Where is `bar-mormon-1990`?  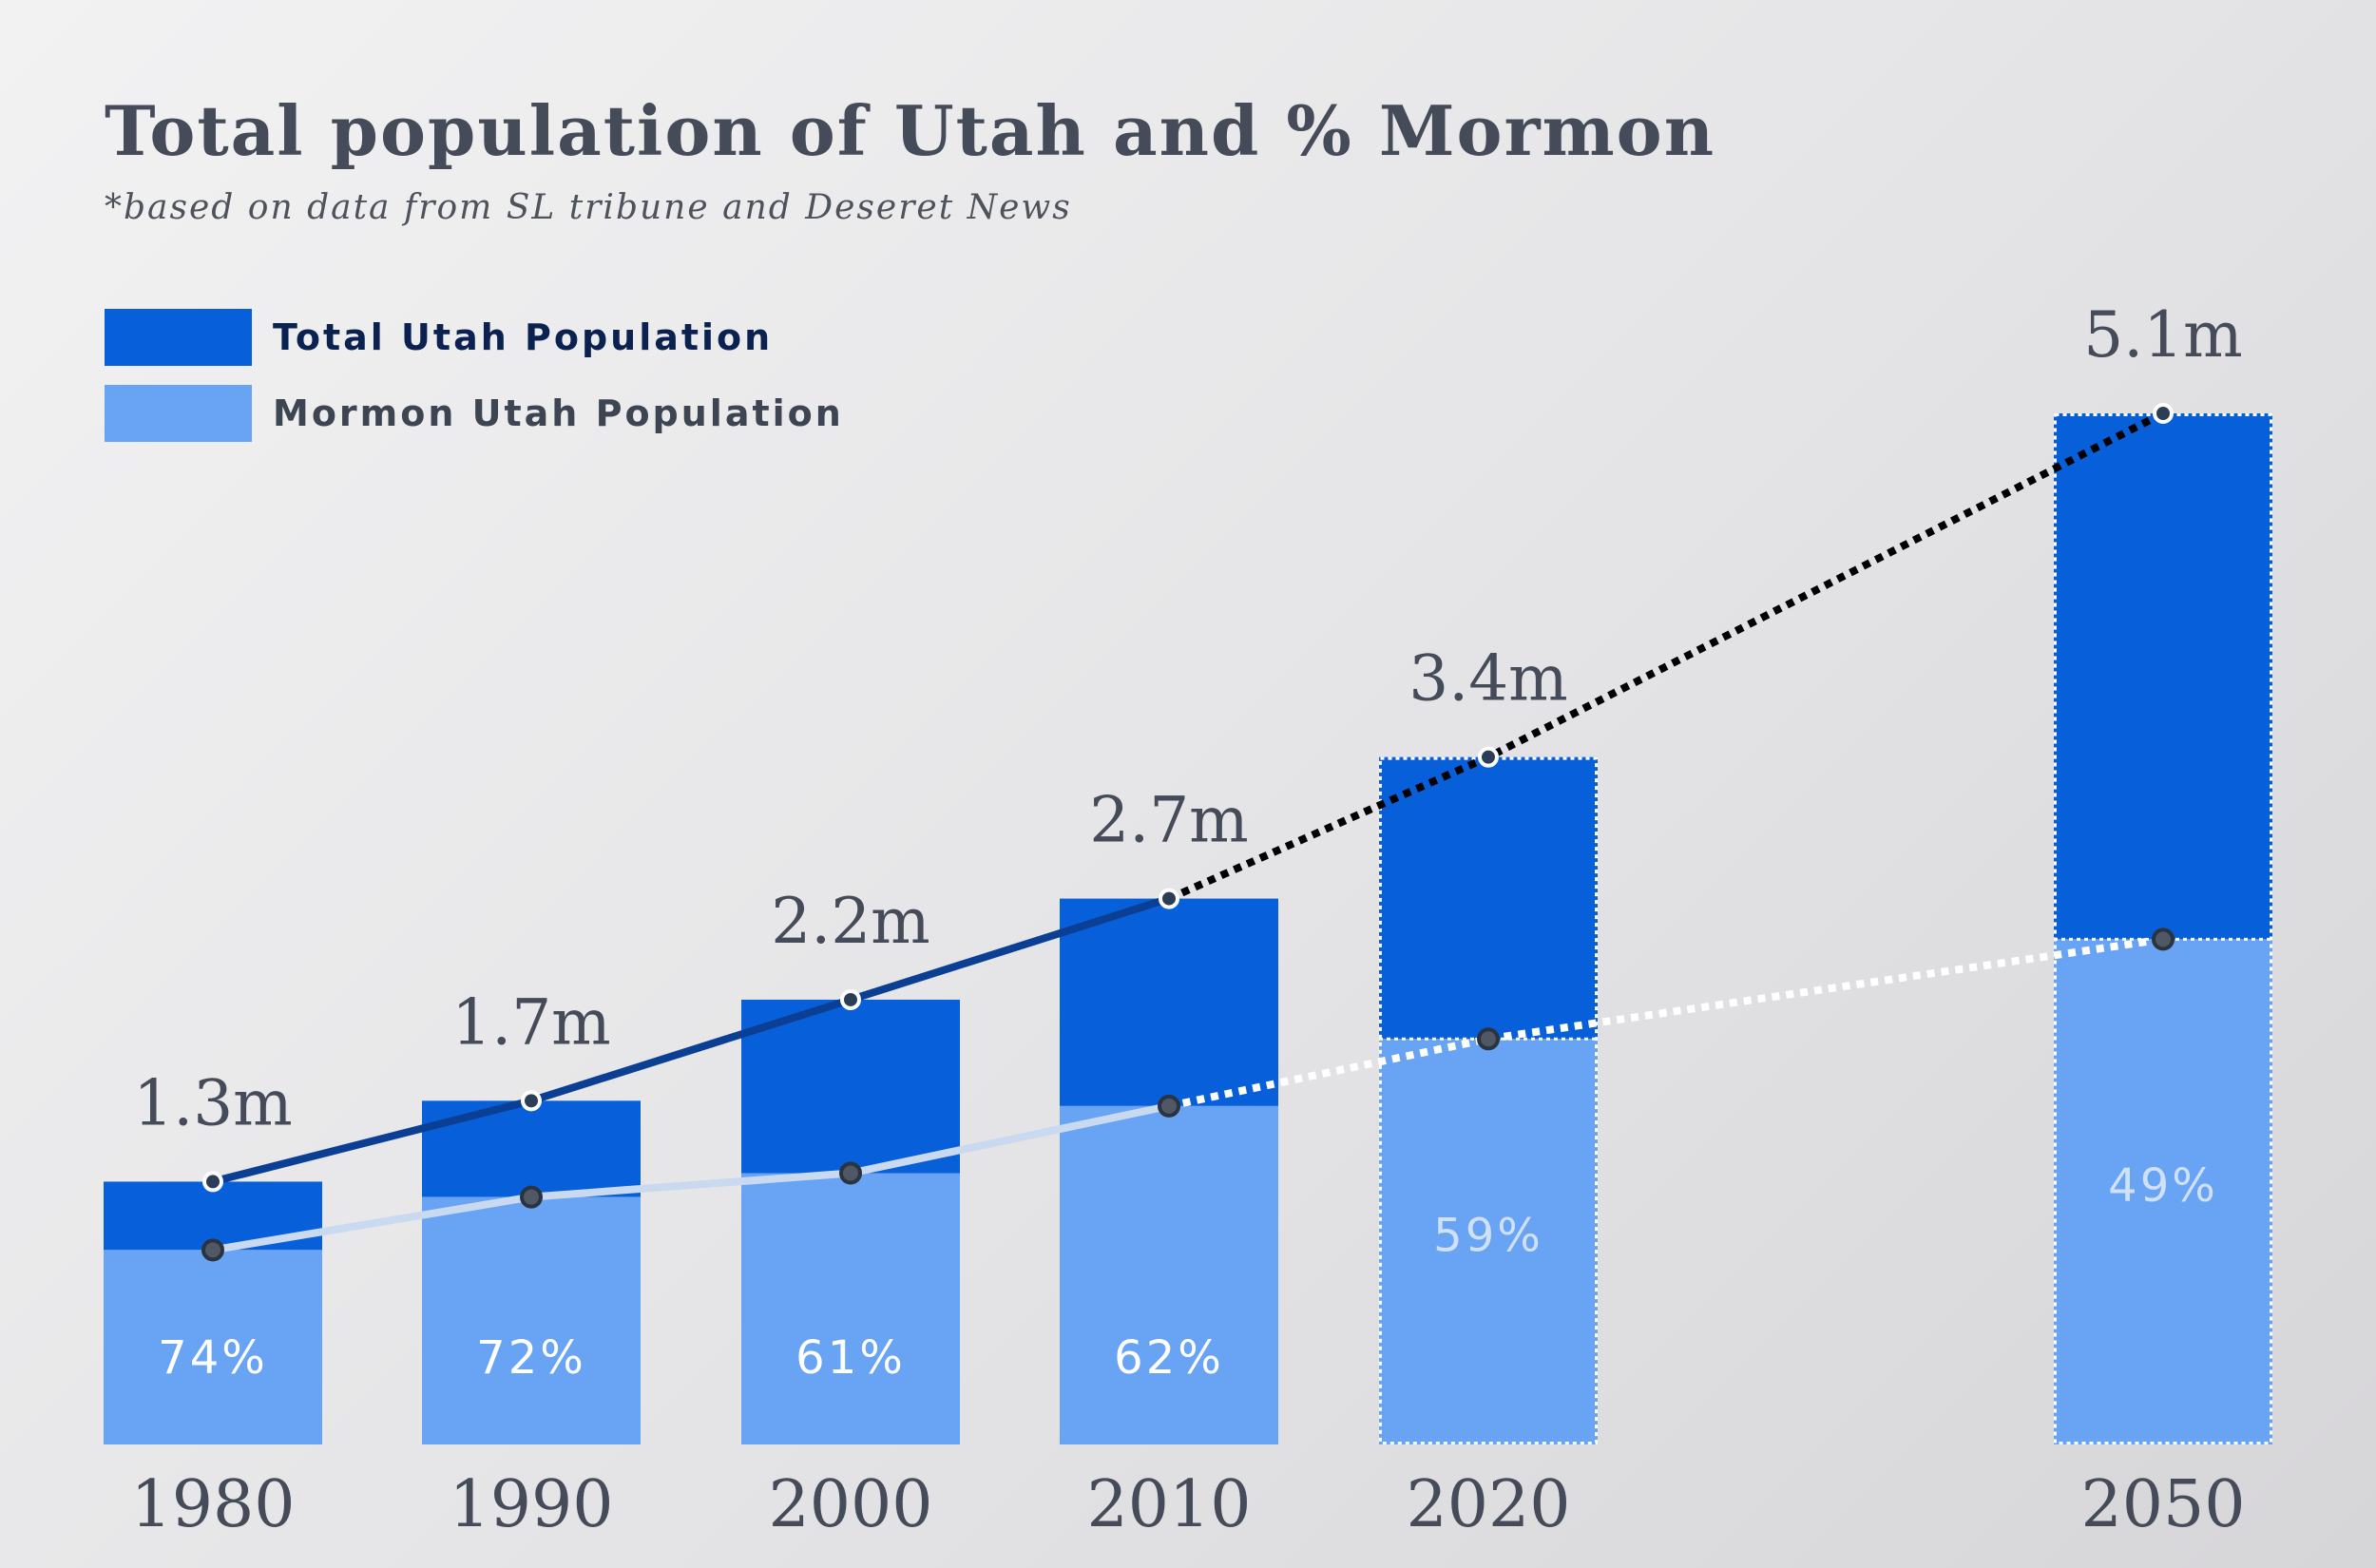
bar-mormon-1990 is located at coordinates (531, 1320).